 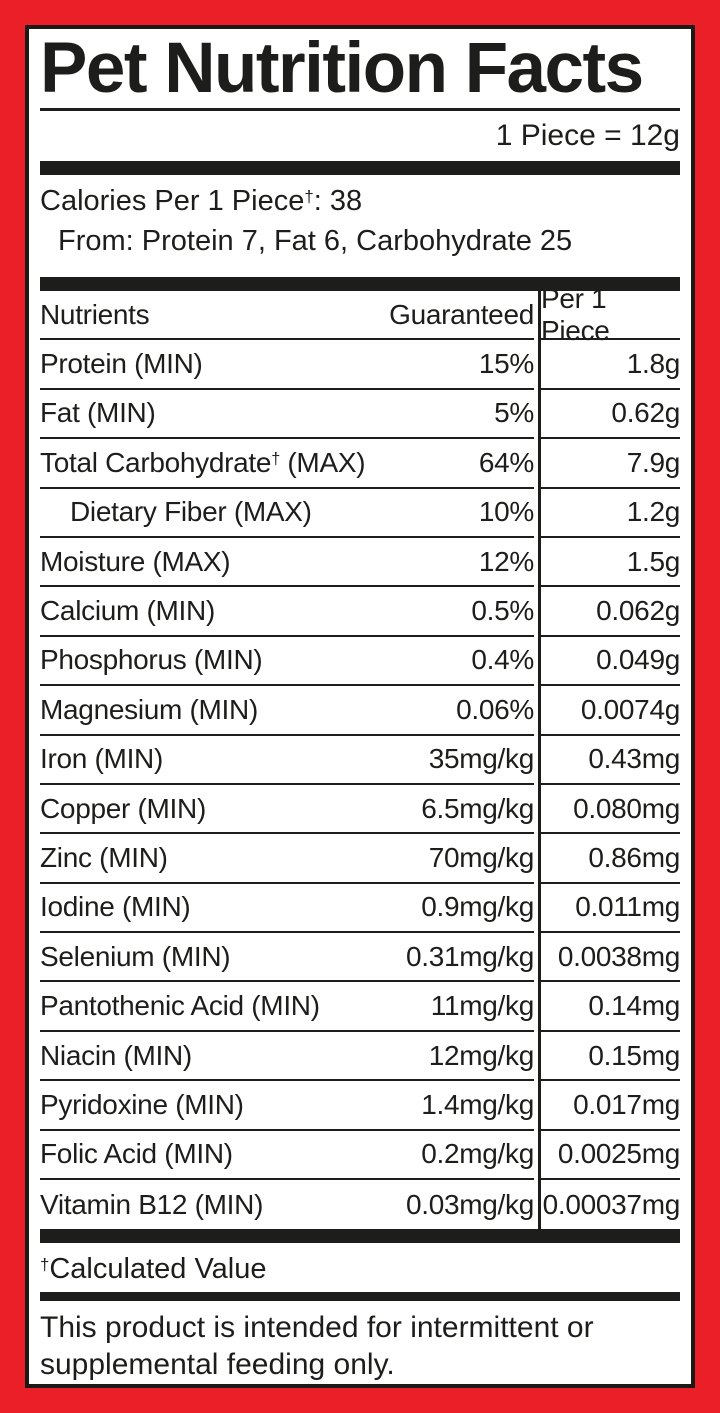 I want to click on guaranteed-value: 70mg/kg, so click(x=481, y=857).